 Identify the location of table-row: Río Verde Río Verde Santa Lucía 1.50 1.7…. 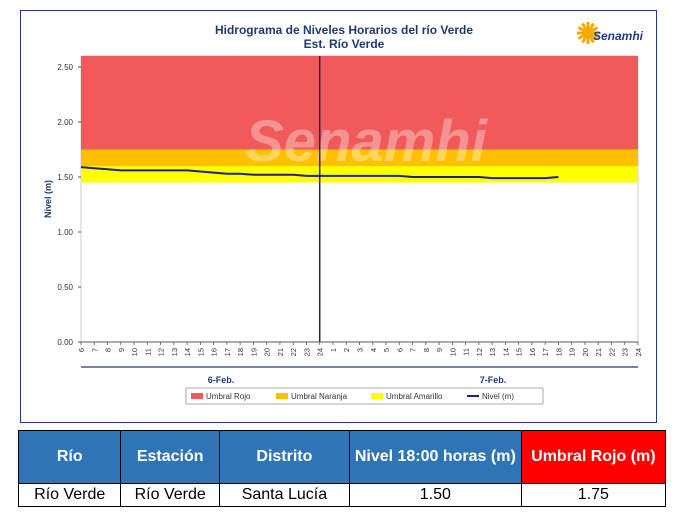
(342, 495).